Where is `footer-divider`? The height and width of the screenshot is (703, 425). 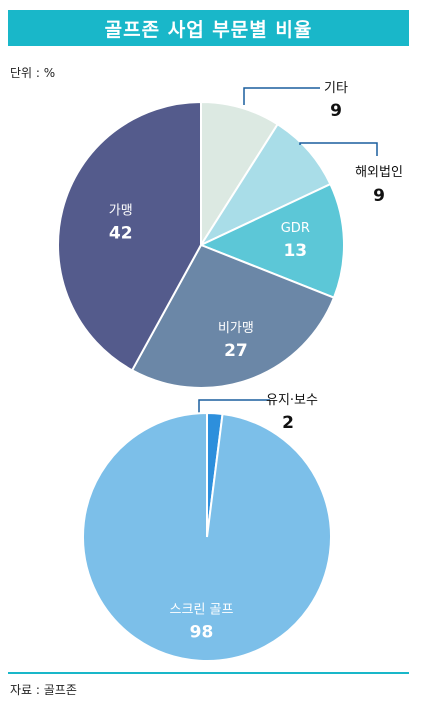
footer-divider is located at coordinates (208, 673).